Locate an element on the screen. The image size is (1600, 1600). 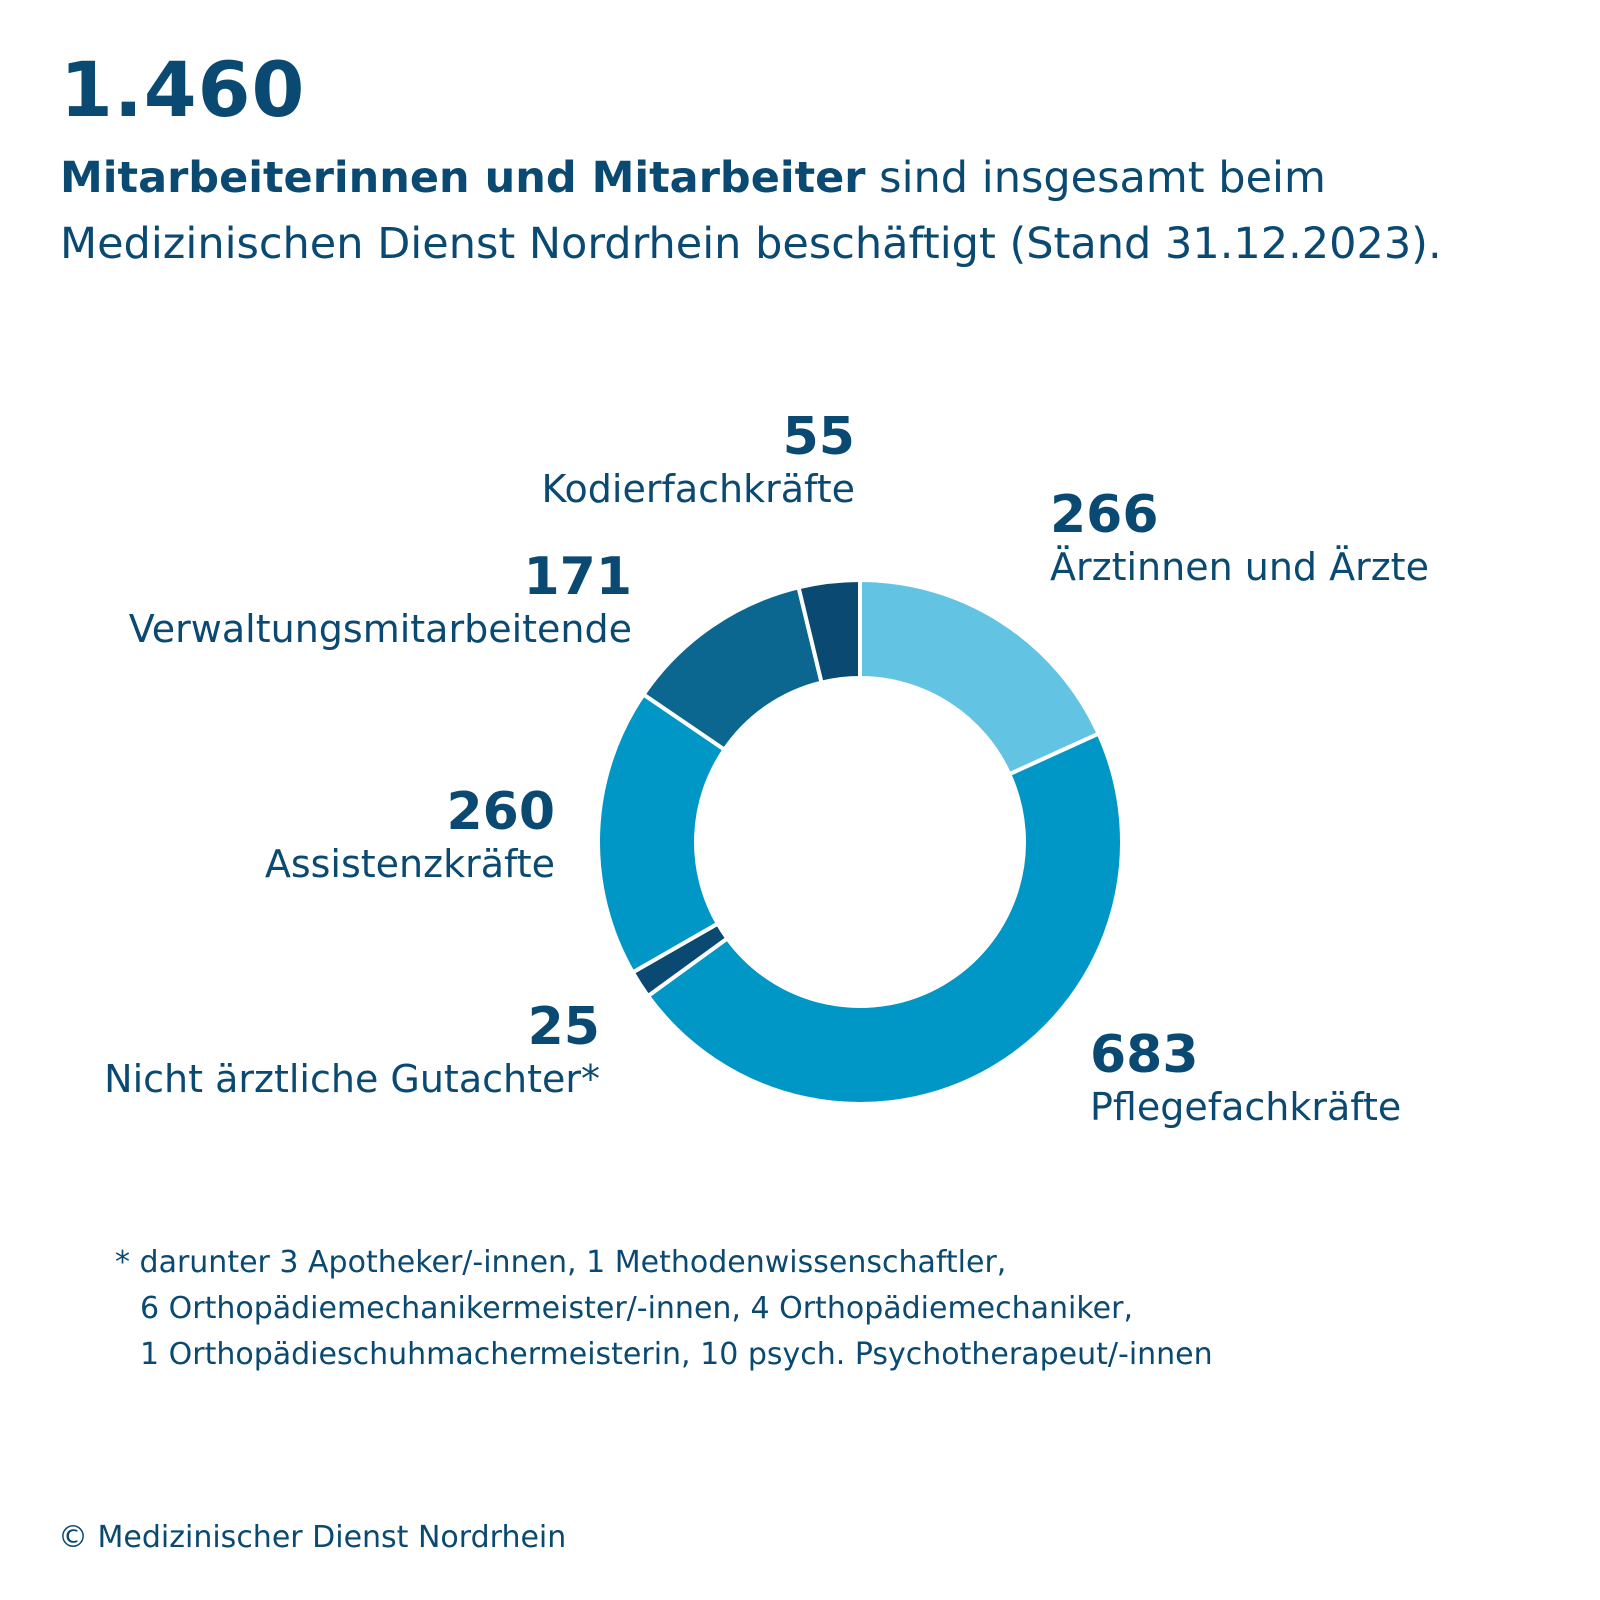
label-pflege-name: Pflegefachkräfte is located at coordinates (1246, 1106).